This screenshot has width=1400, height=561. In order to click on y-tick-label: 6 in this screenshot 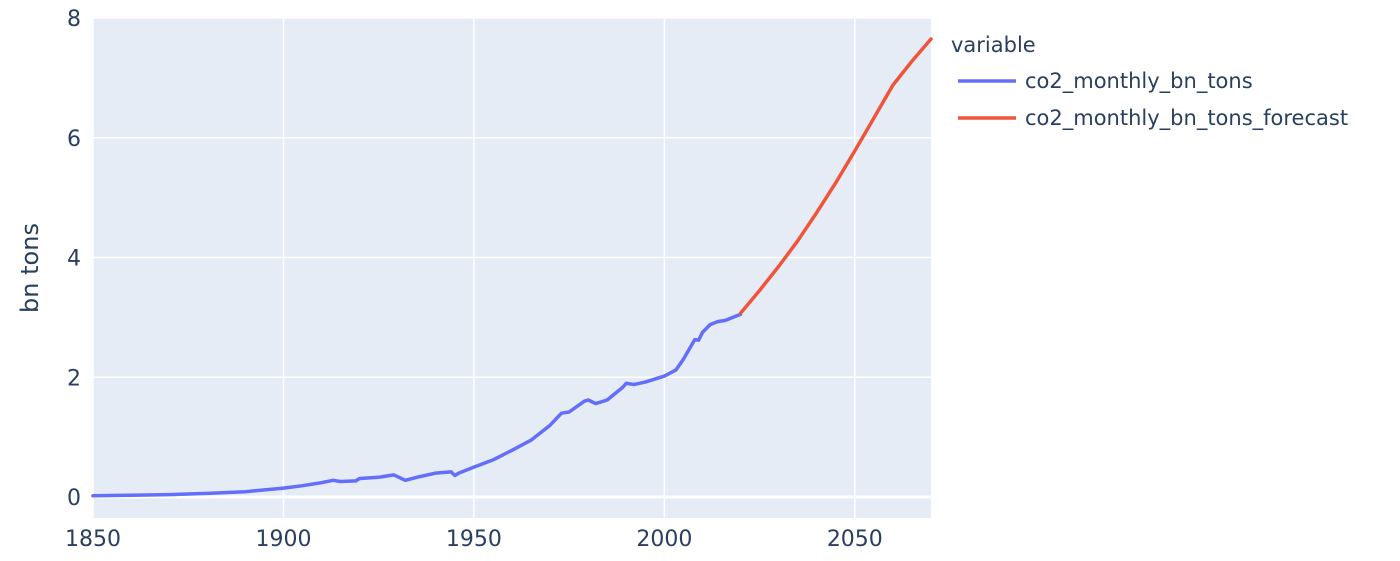, I will do `click(74, 139)`.